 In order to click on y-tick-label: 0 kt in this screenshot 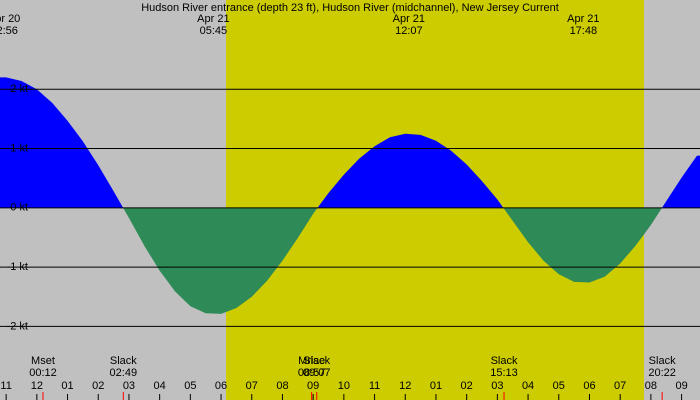, I will do `click(19, 208)`.